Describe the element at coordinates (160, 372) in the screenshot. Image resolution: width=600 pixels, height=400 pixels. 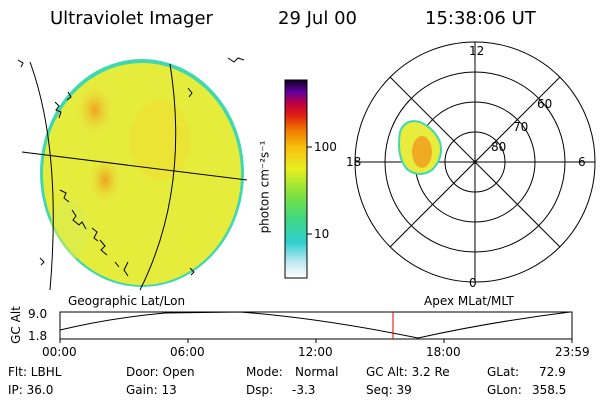
I see `door-info: Door: Open` at that location.